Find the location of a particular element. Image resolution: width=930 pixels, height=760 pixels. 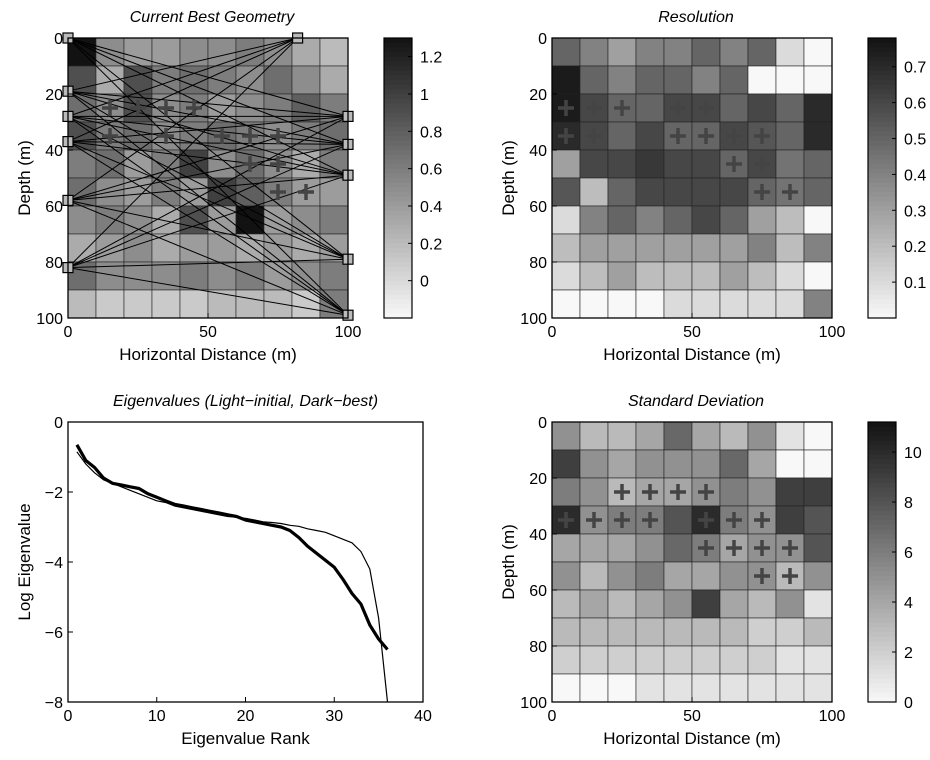

y-tick-label: 20 is located at coordinates (54, 95).